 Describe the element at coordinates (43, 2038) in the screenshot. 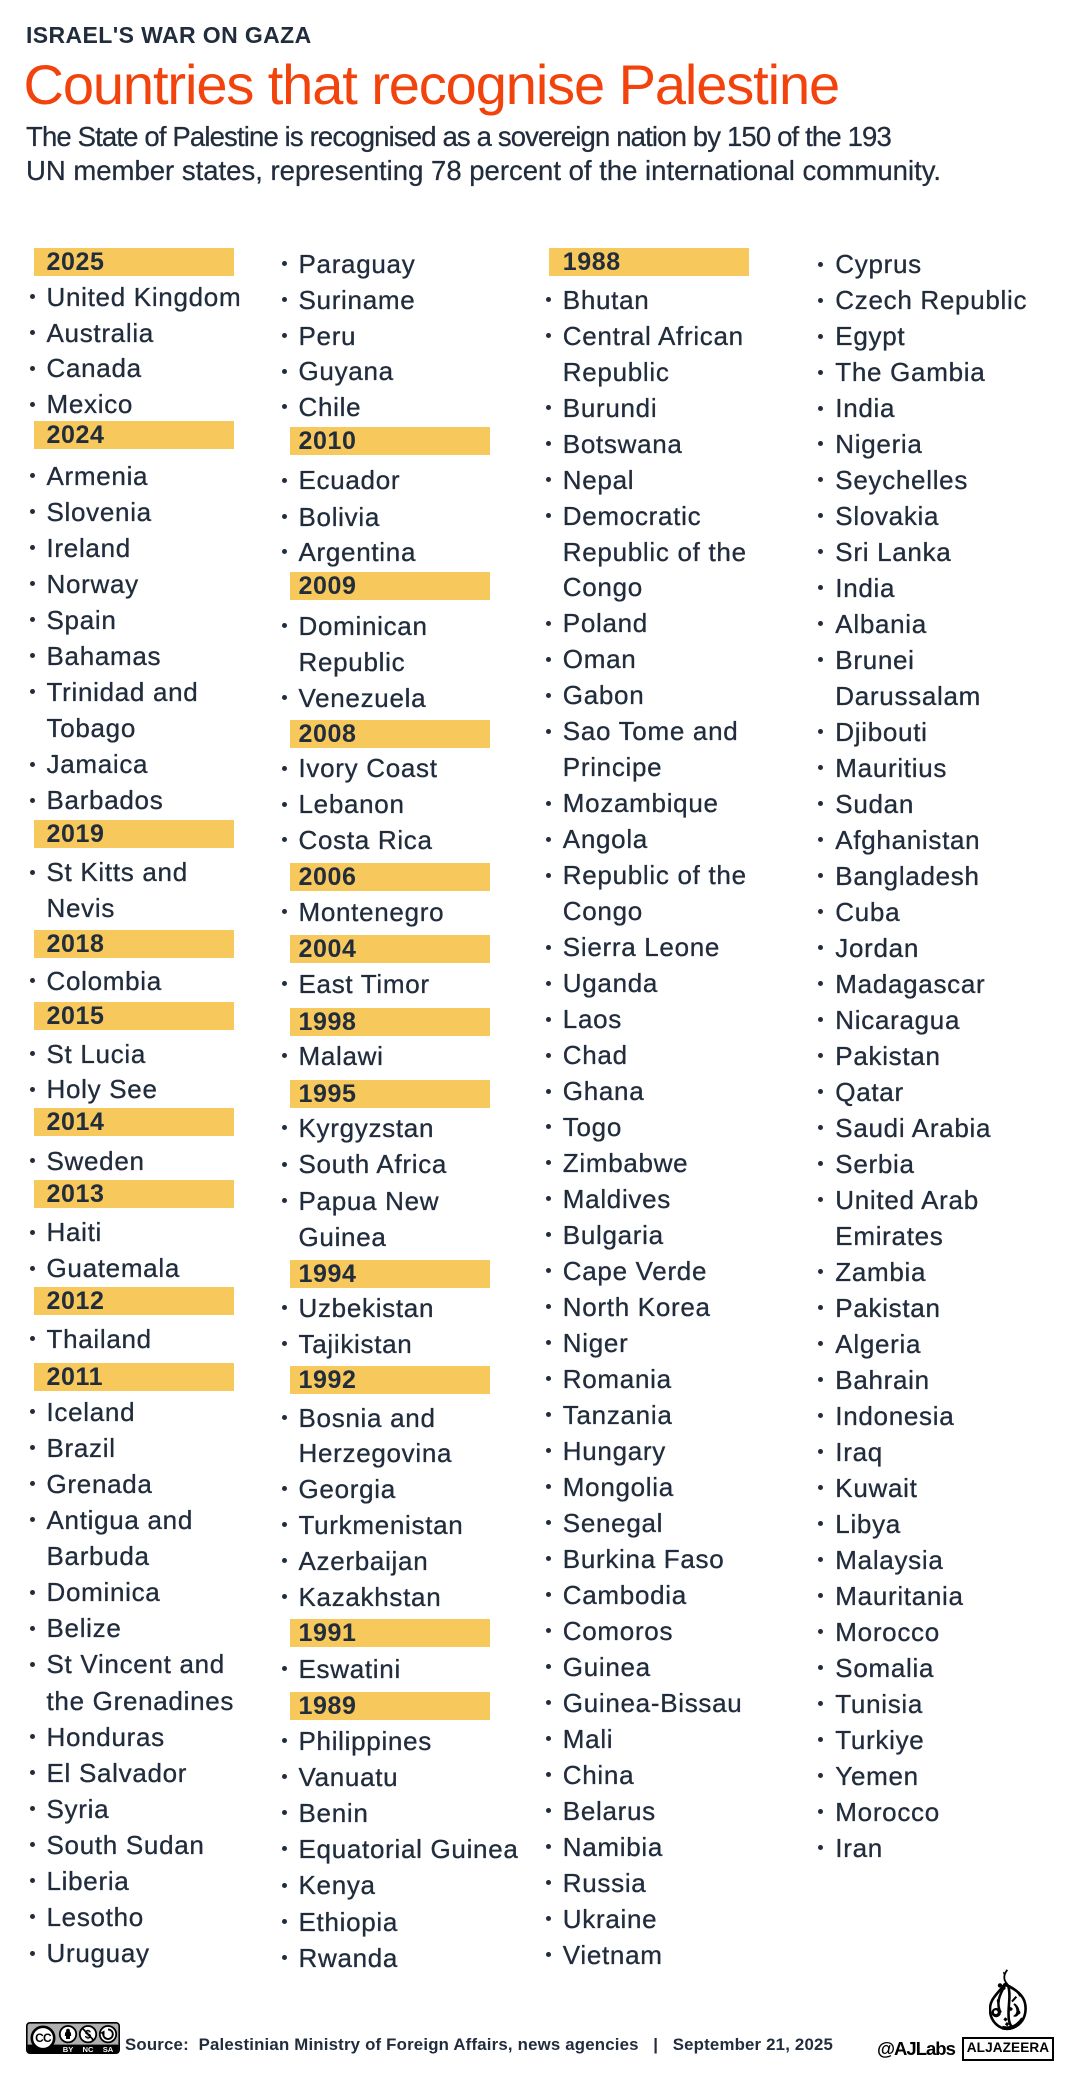

I see `svg-text: CC` at that location.